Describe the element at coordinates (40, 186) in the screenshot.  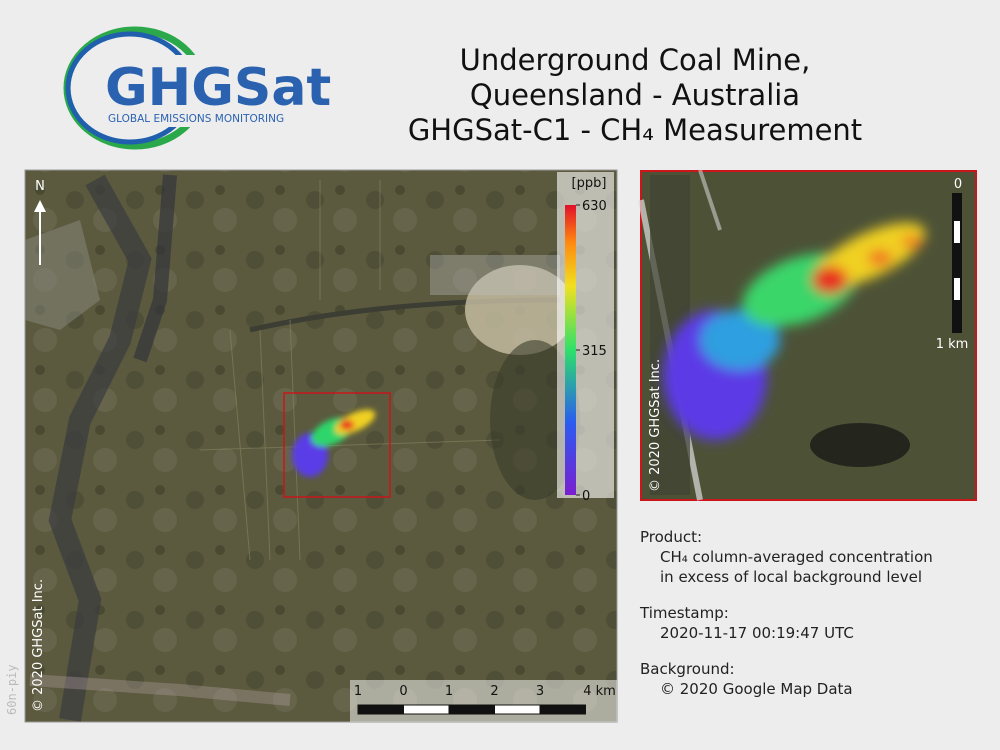
I see `north-label: N` at that location.